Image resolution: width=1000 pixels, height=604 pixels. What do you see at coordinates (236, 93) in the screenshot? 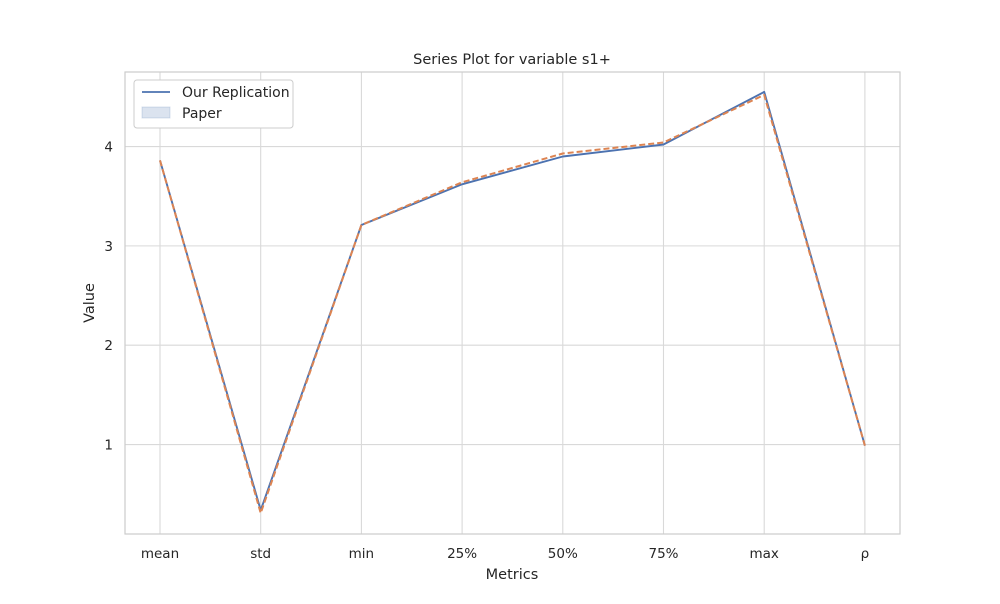
I see `legend-label-replication: Our Replication` at bounding box center [236, 93].